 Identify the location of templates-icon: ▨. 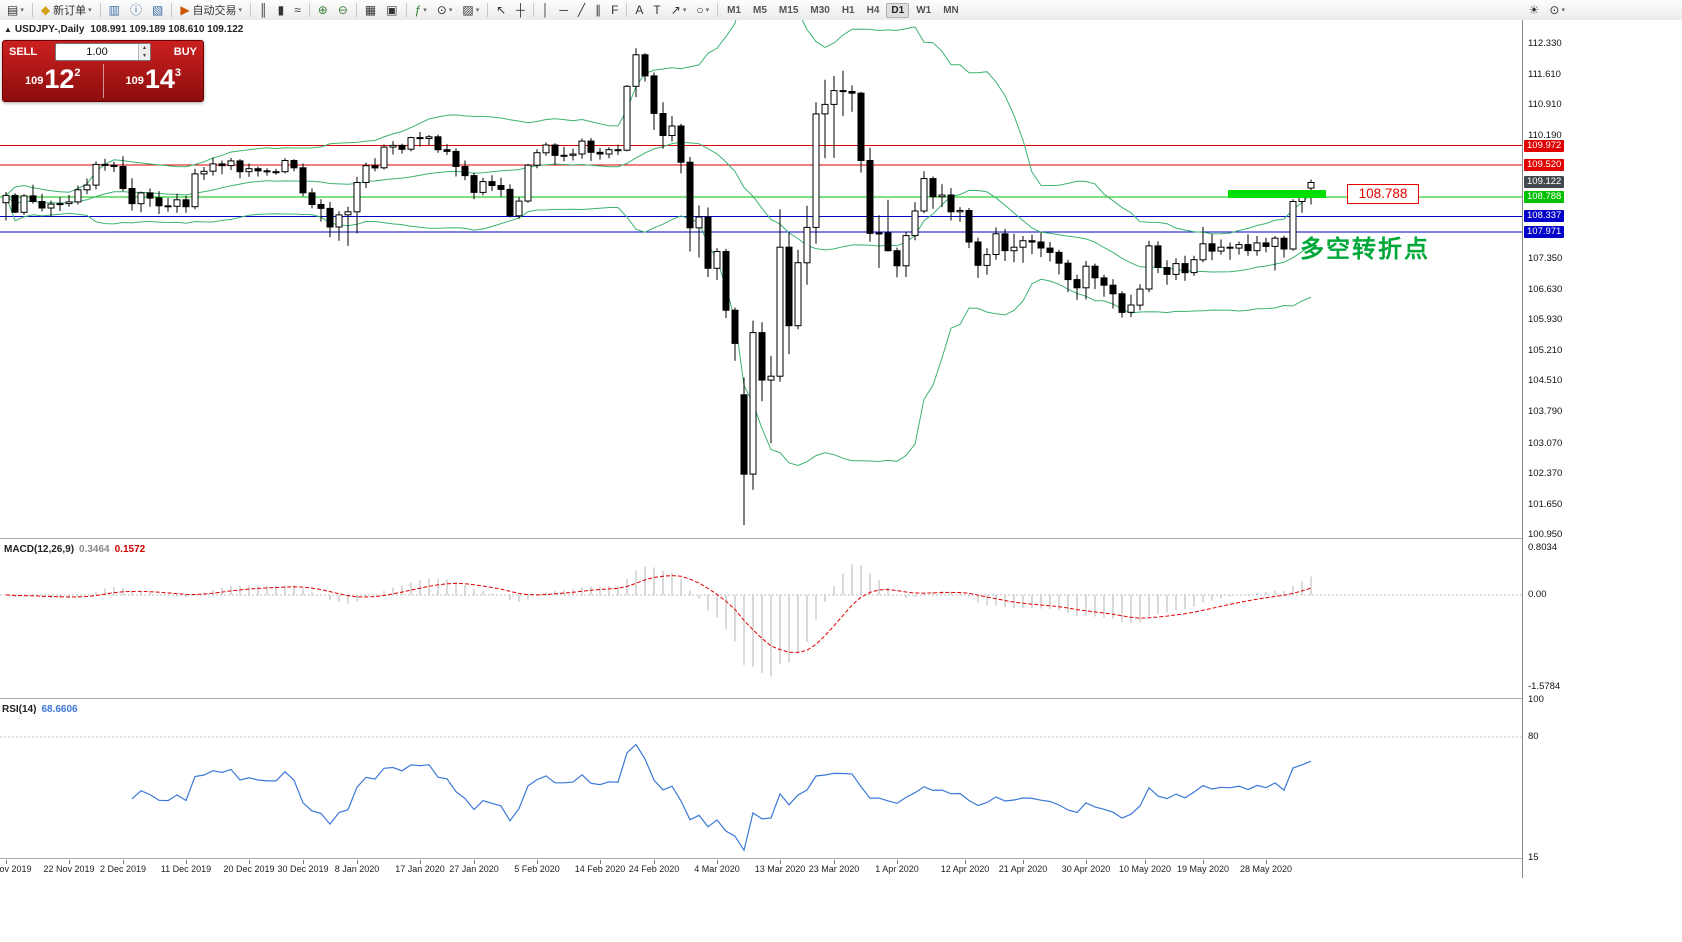
(468, 10).